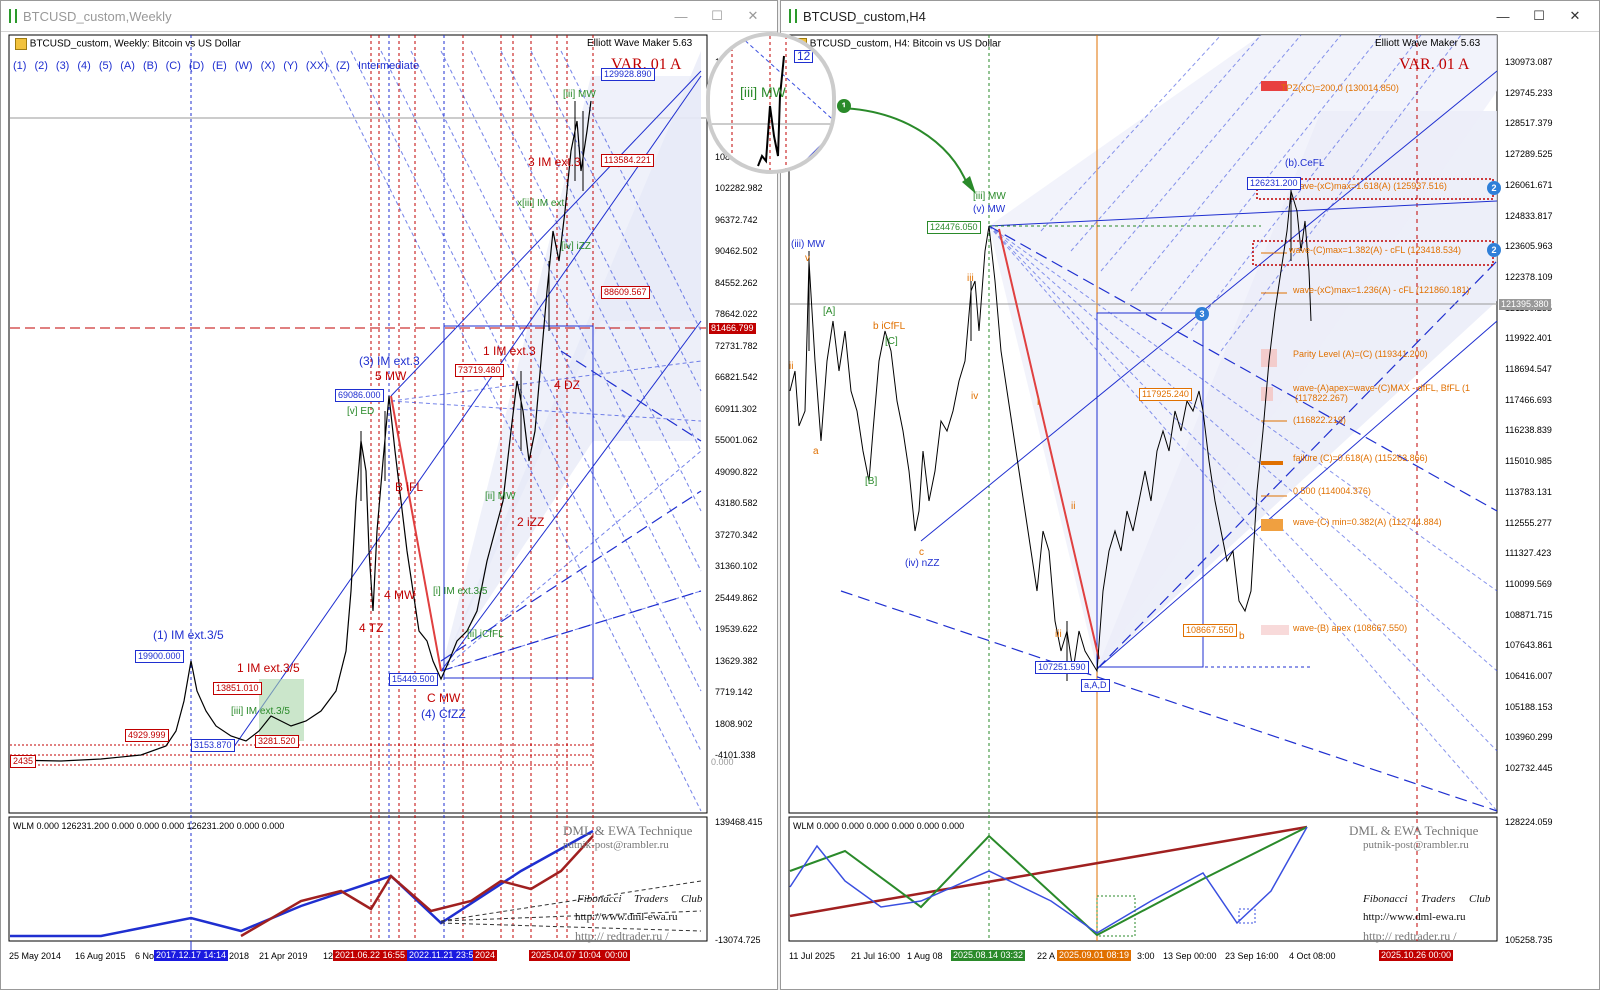  What do you see at coordinates (268, 66) in the screenshot?
I see `degree-button: (X)` at bounding box center [268, 66].